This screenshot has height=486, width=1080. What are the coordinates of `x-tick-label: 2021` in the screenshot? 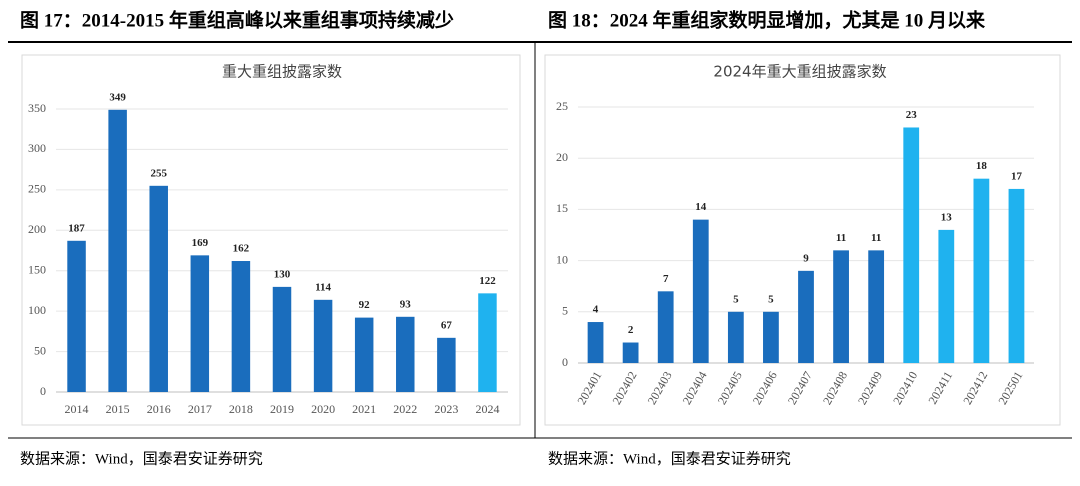 It's located at (364, 409).